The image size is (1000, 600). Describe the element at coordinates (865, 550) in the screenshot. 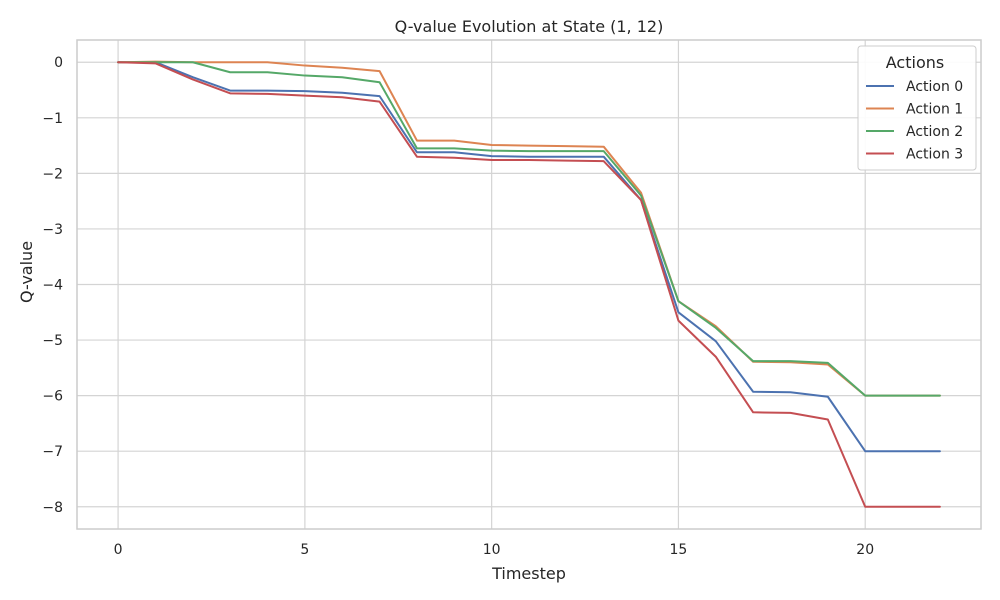

I see `x-tick-label: 20` at that location.